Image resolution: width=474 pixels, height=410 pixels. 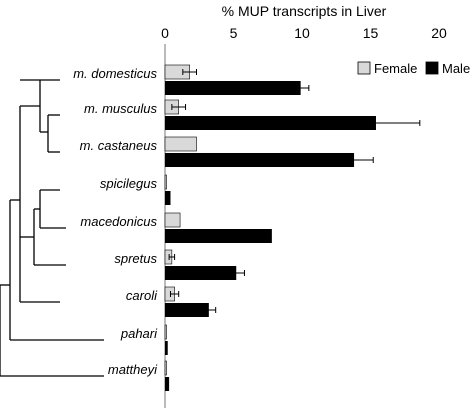 I want to click on chart-title: % MUP transcripts in Liver, so click(x=304, y=11).